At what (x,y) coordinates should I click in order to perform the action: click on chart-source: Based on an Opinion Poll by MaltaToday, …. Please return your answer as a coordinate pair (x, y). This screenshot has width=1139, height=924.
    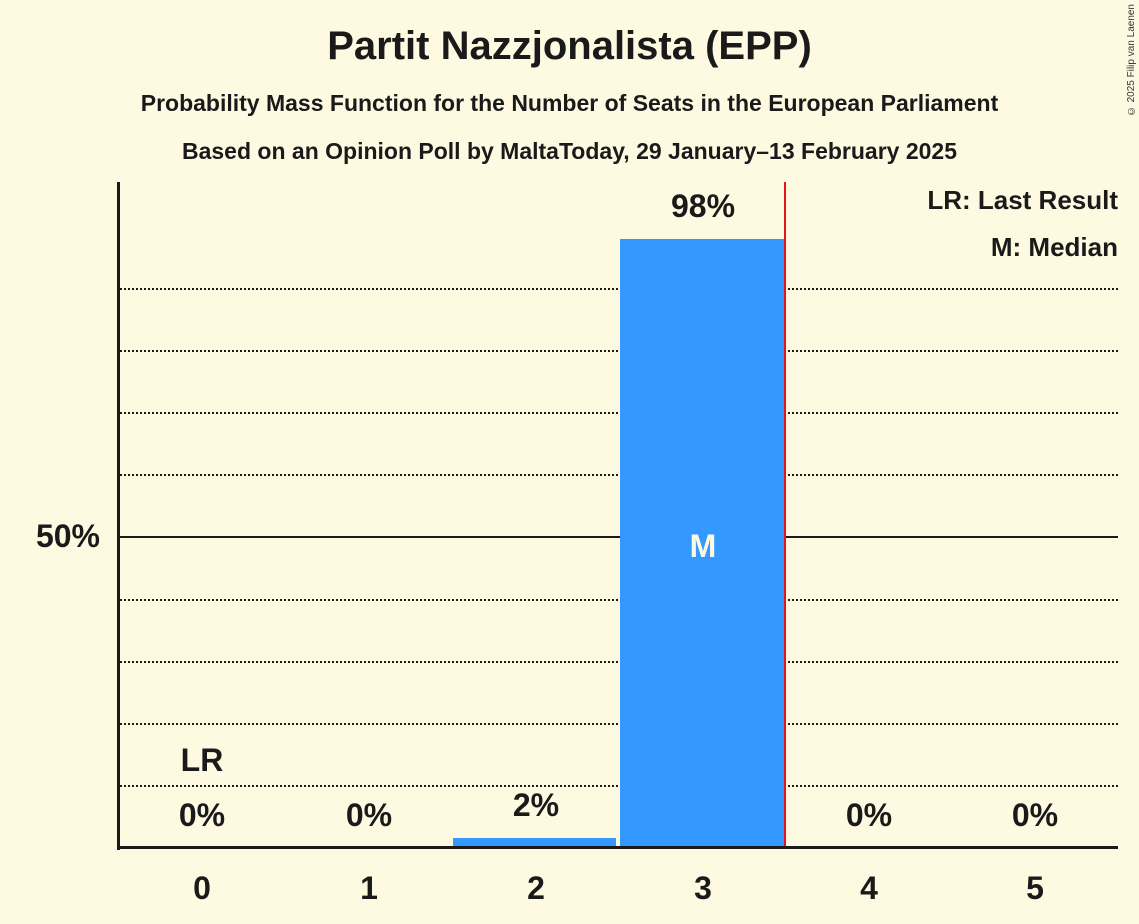
    Looking at the image, I should click on (569, 151).